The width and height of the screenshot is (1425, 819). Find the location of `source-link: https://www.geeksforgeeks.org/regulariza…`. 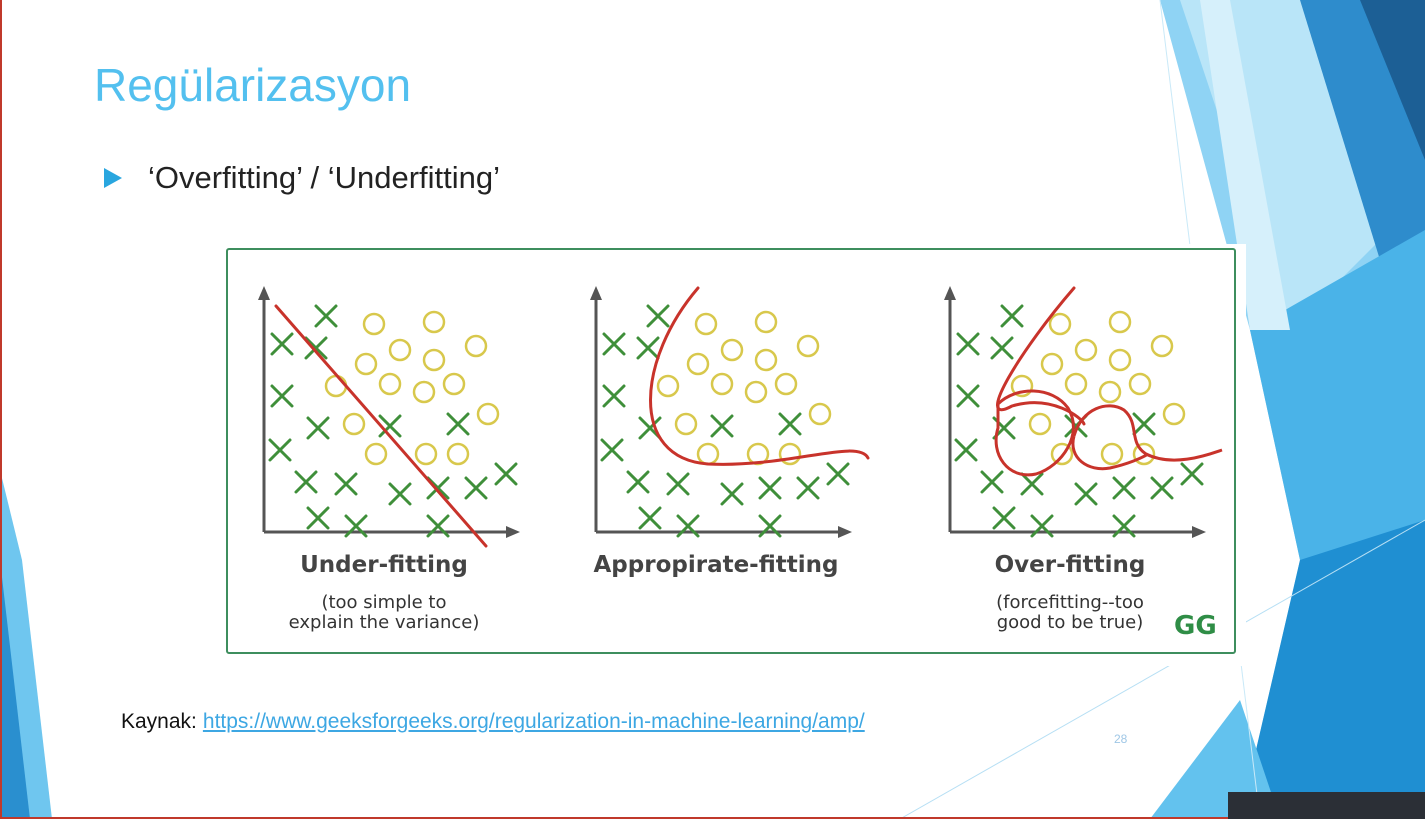

source-link: https://www.geeksforgeeks.org/regulariza… is located at coordinates (533, 721).